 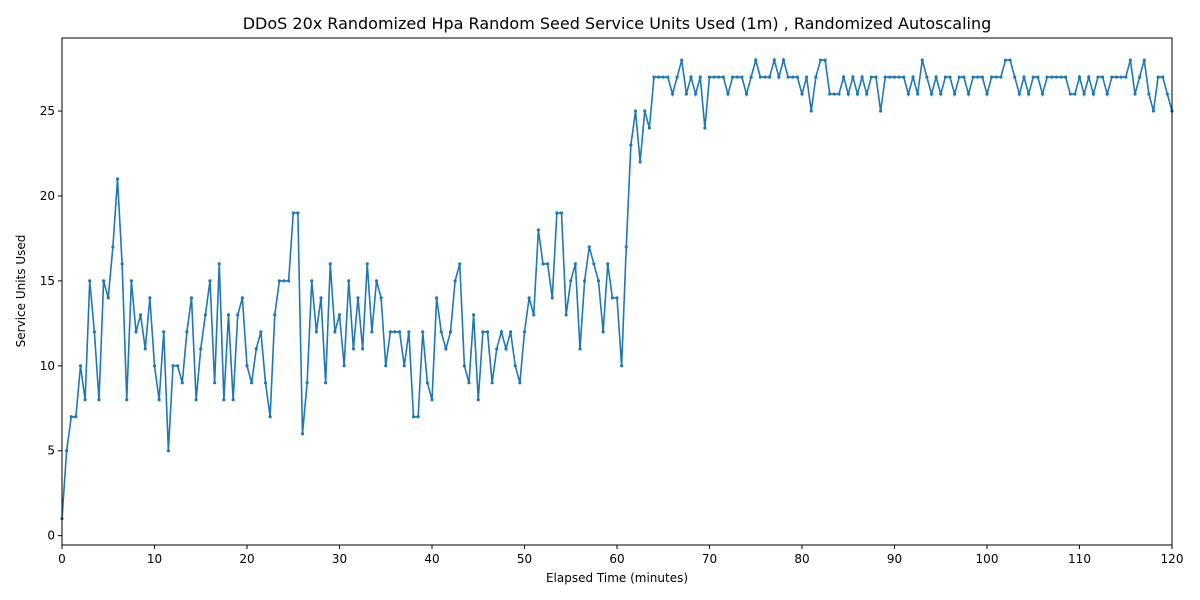 What do you see at coordinates (524, 559) in the screenshot?
I see `x-tick-label: 50` at bounding box center [524, 559].